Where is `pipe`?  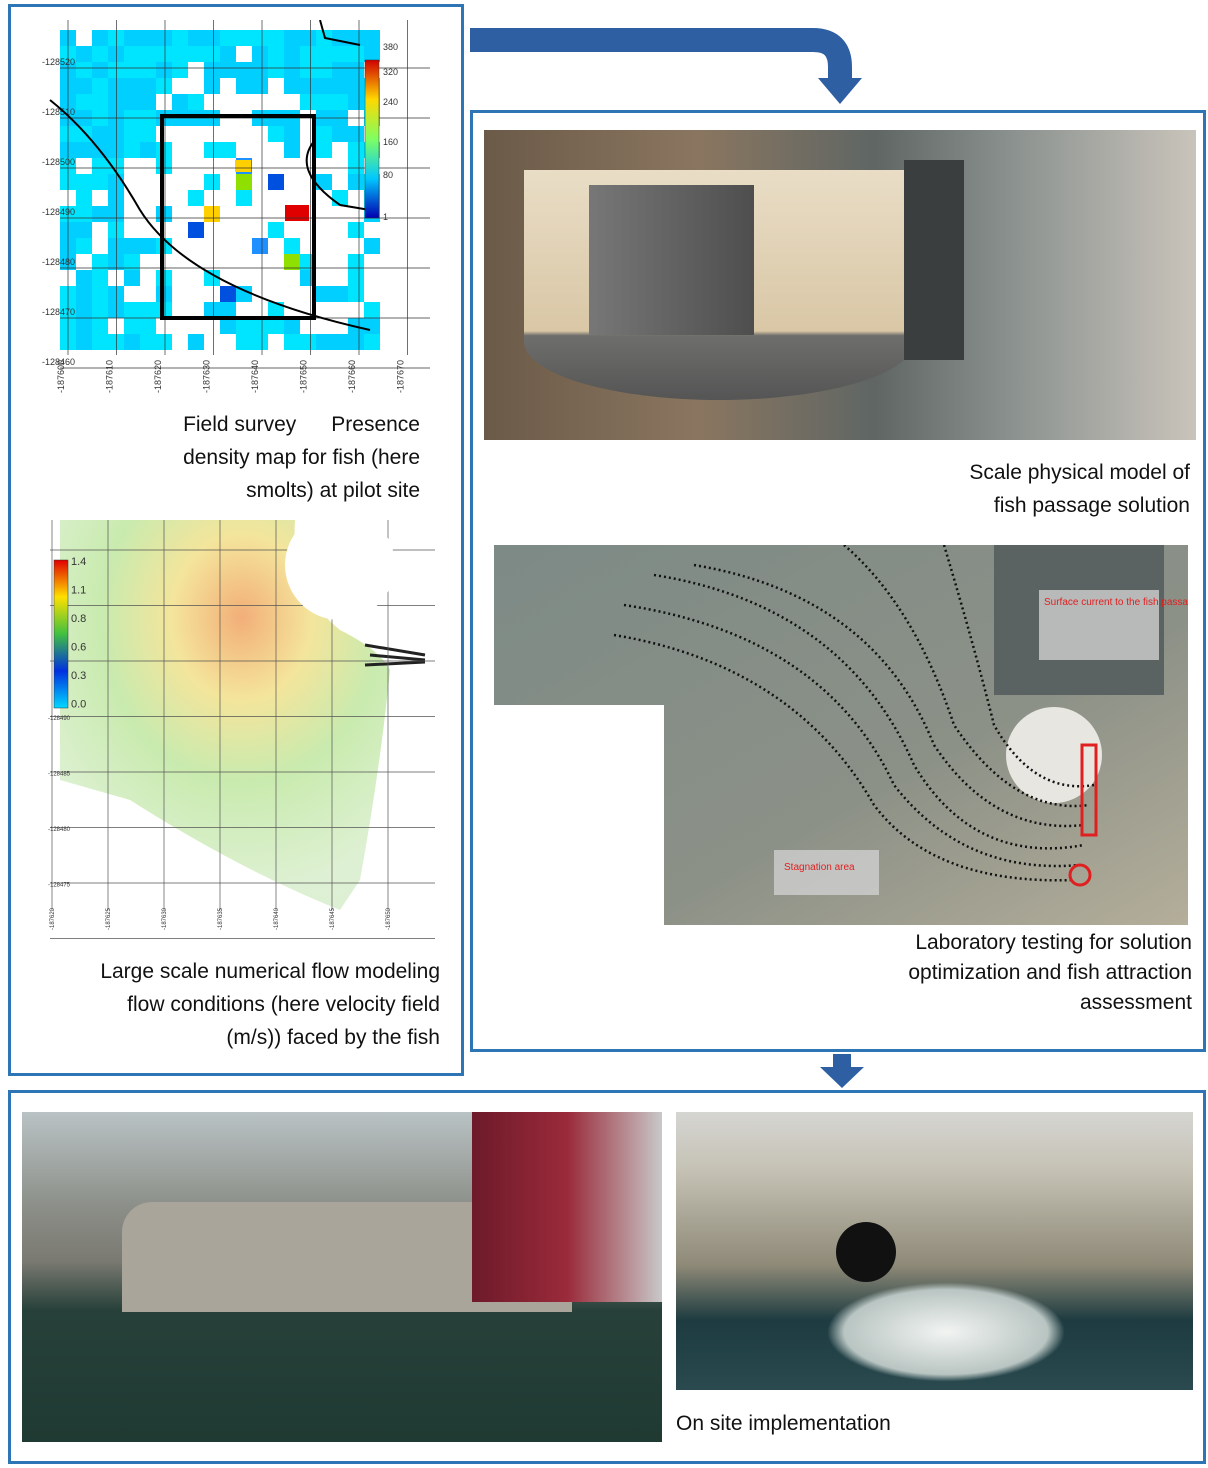
pipe is located at coordinates (866, 1252).